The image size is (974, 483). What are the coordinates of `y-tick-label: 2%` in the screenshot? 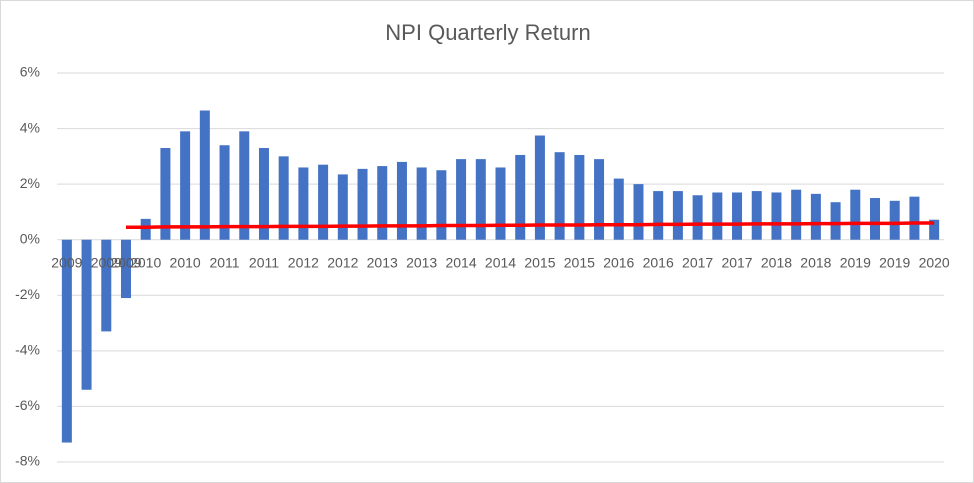 It's located at (30, 183).